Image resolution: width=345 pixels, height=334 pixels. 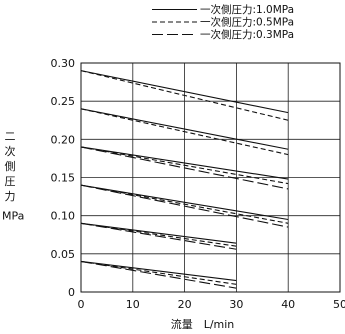 I want to click on y-tick-label: 0.25, so click(x=63, y=101).